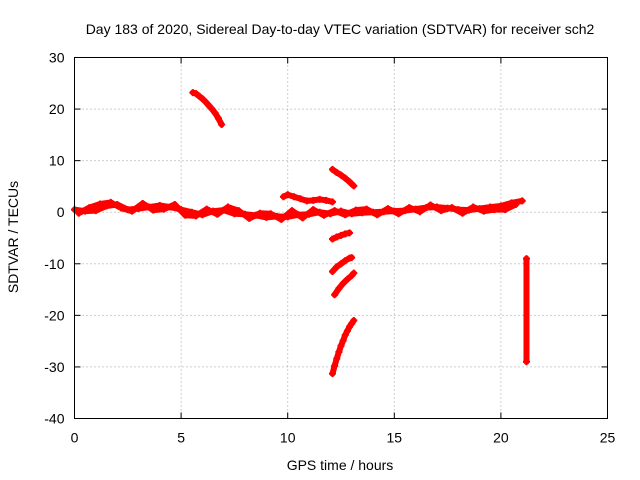  I want to click on x-tick-label: 0, so click(75, 438).